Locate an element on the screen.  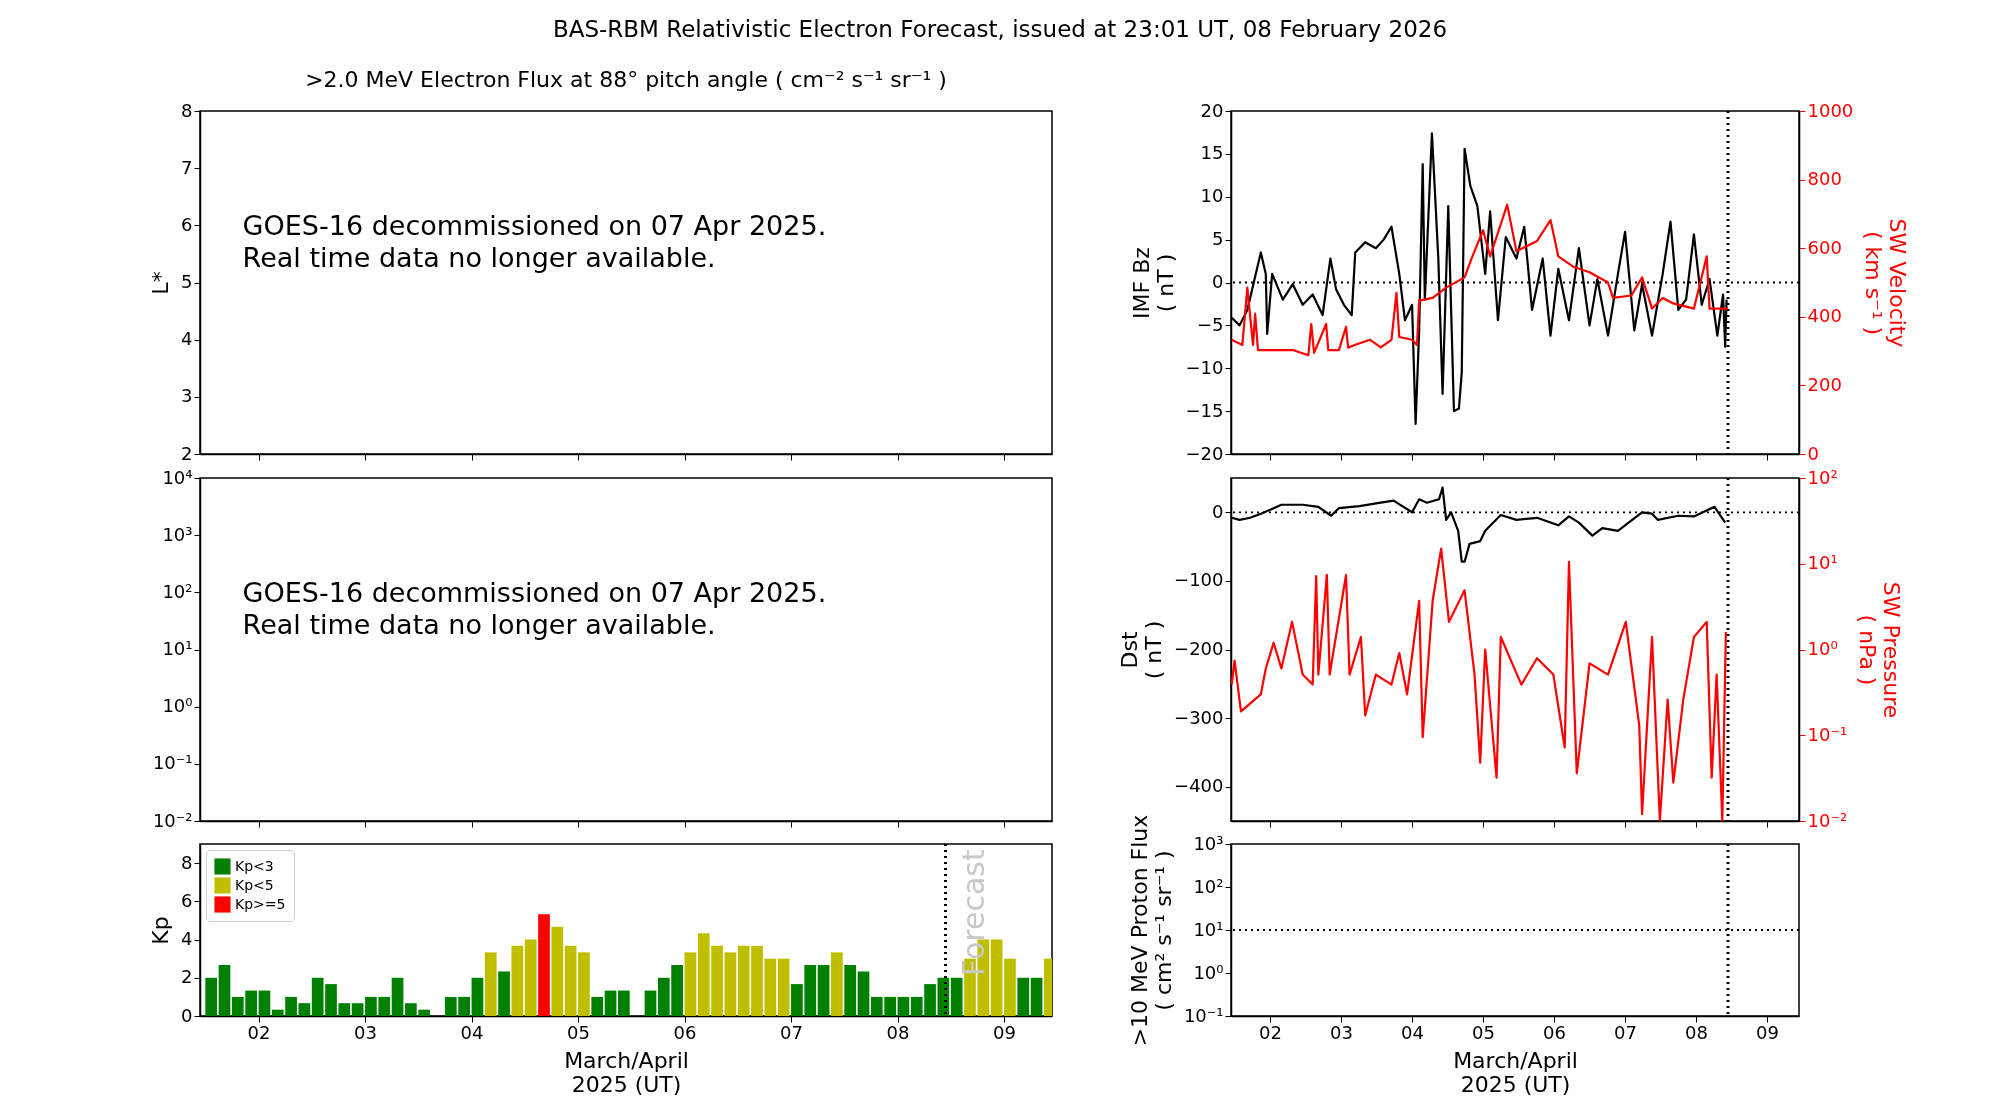
y-tick-label: −100 is located at coordinates (1199, 580).